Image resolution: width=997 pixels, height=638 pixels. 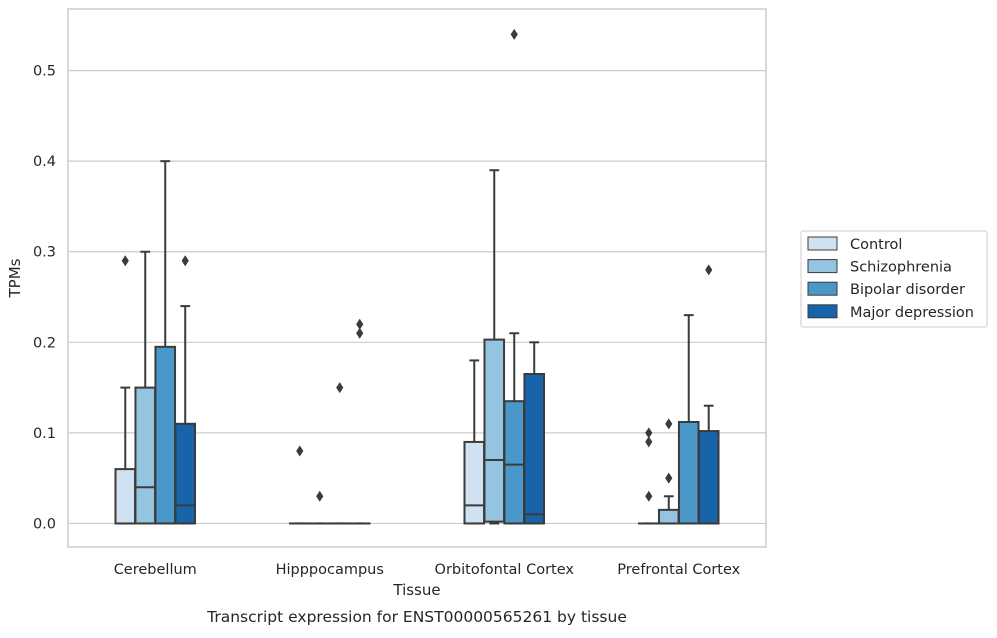 What do you see at coordinates (44, 524) in the screenshot?
I see `y-tick-label: 0.0` at bounding box center [44, 524].